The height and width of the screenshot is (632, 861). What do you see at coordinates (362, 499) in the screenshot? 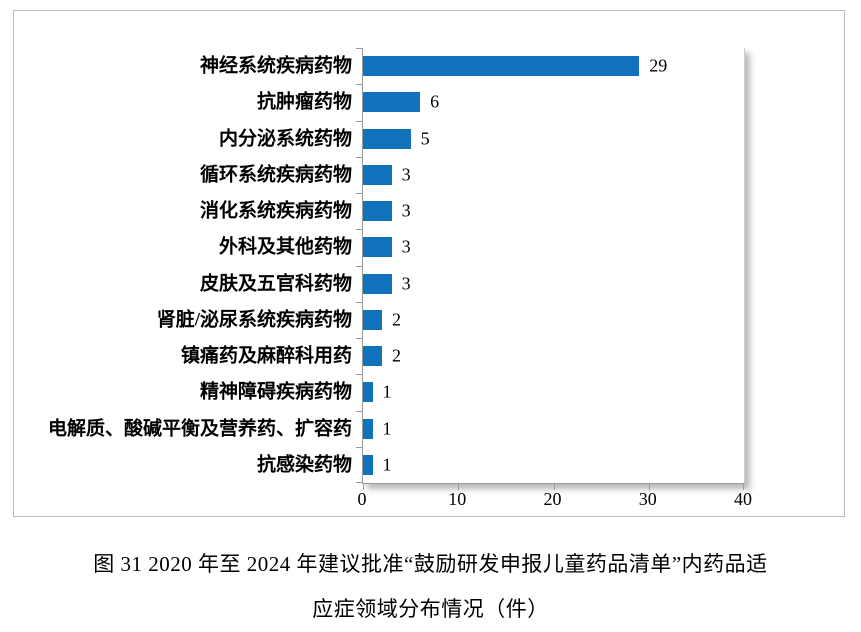
I see `x-tick-label: 0` at bounding box center [362, 499].